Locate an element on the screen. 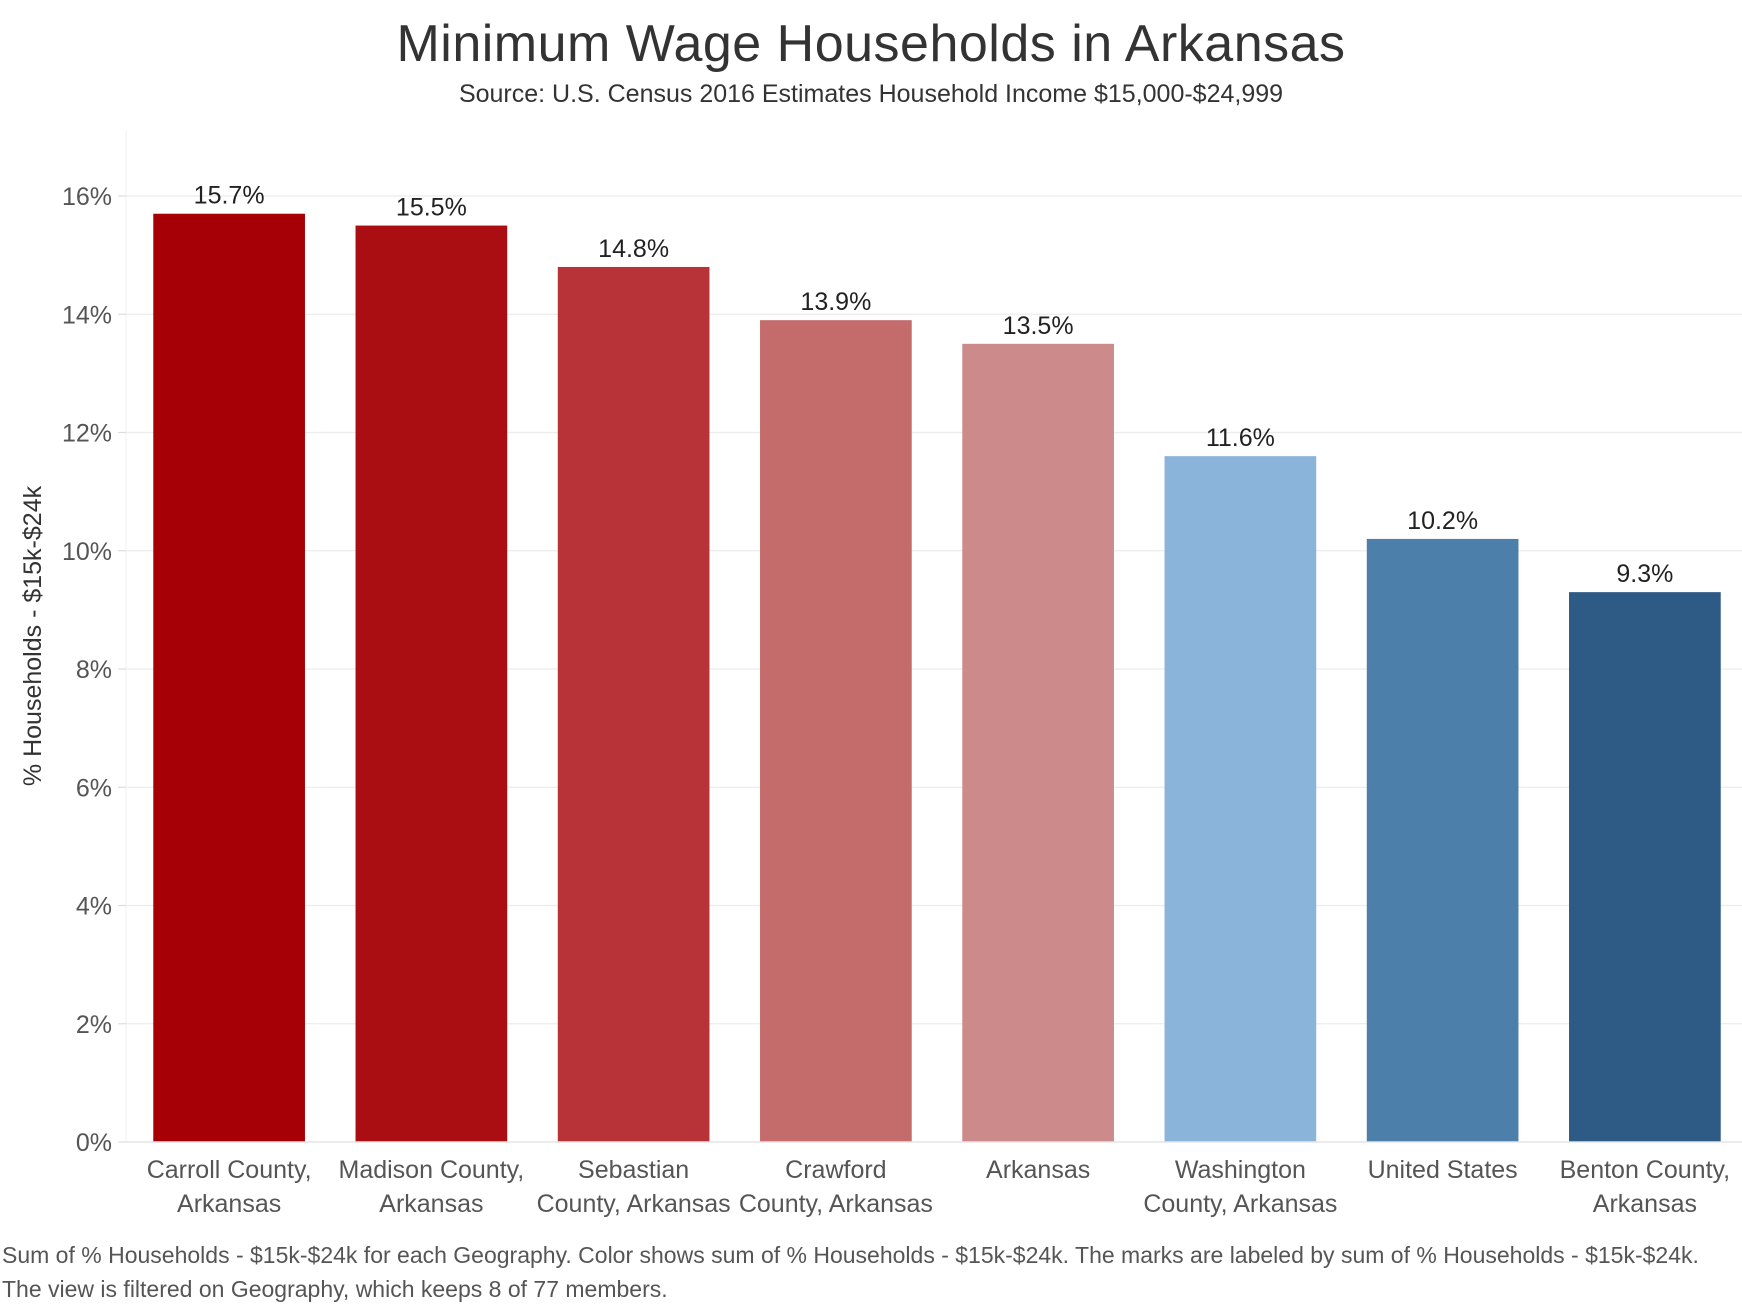 The image size is (1742, 1308). y-tick-label: 16% is located at coordinates (87, 197).